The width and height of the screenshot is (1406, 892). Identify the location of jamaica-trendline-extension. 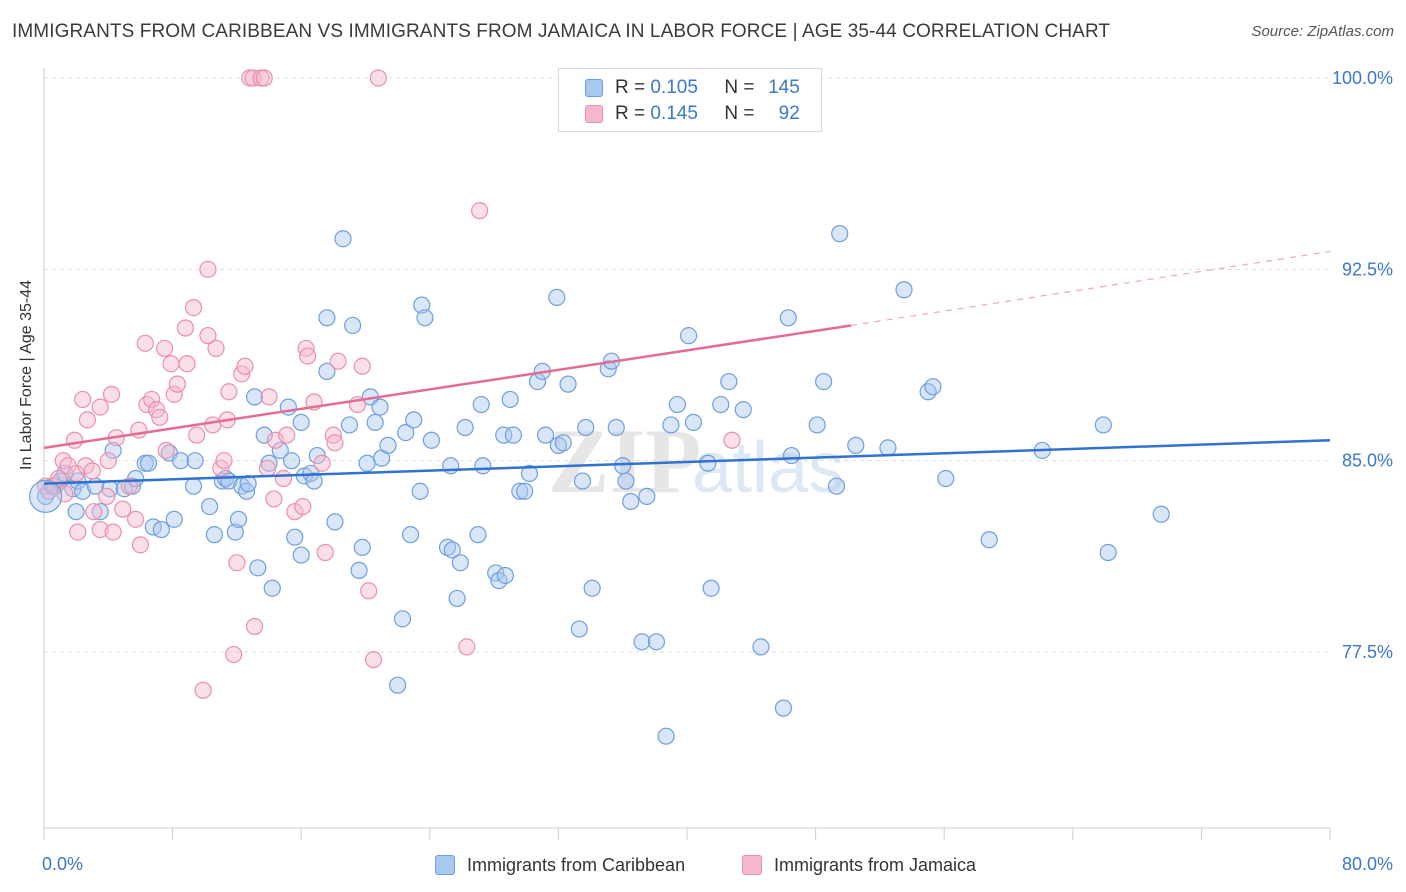
(1090, 288).